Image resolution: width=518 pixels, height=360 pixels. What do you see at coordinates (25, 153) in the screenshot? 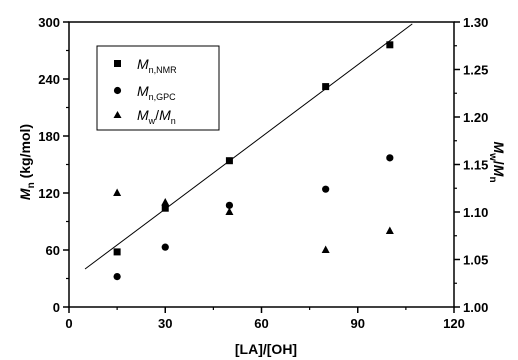
I see `left-y-axis-title-unit: (kg/mol)` at bounding box center [25, 153].